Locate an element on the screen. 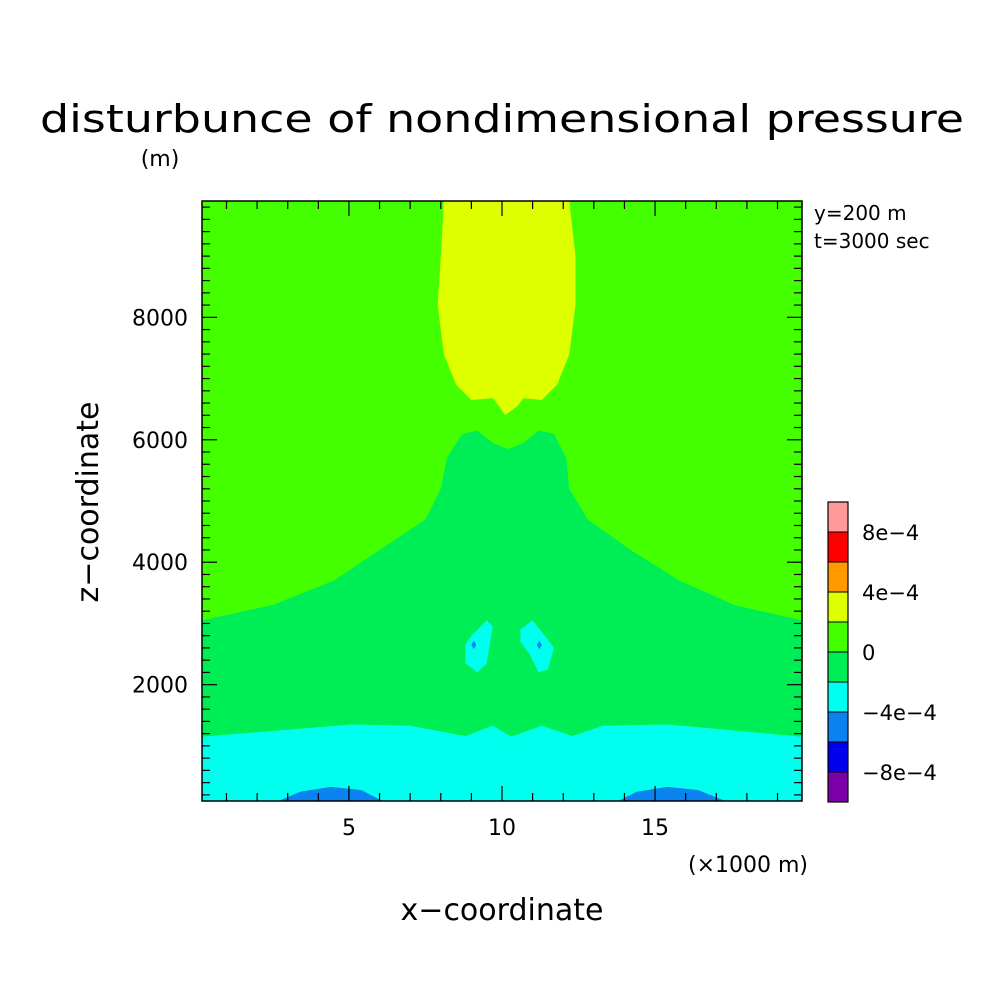  colorbar-frame is located at coordinates (838, 652).